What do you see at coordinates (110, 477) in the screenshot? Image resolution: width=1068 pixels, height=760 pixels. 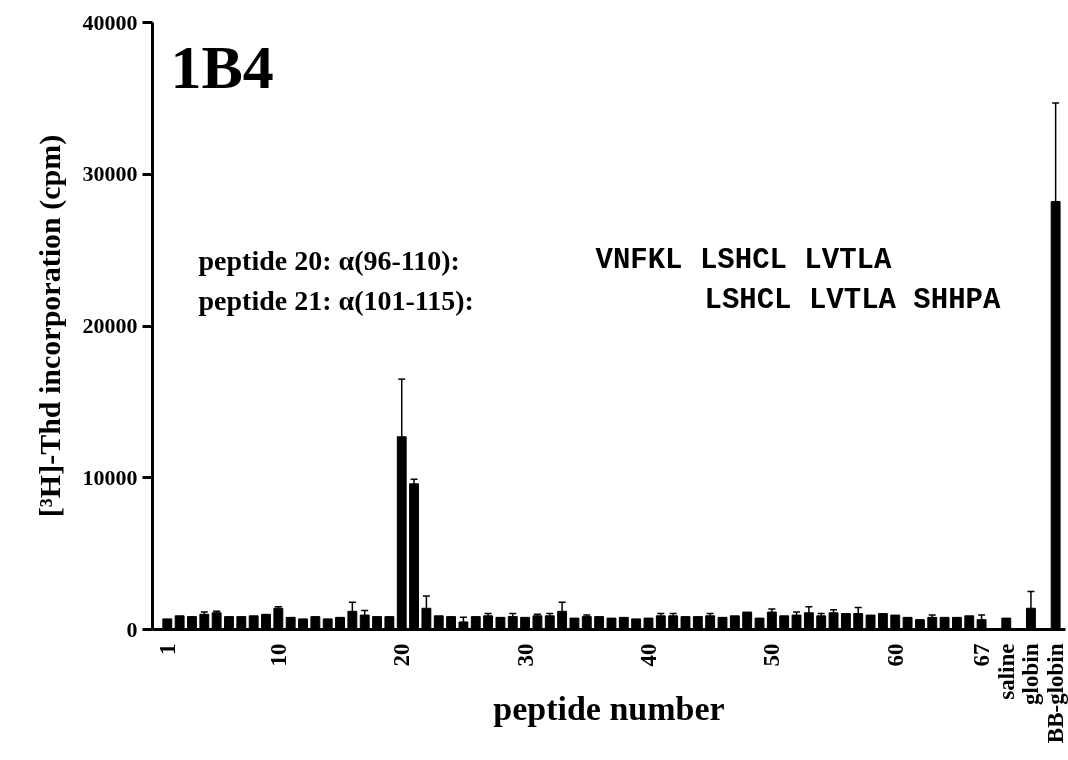 I see `y-tick-label: 10000` at bounding box center [110, 477].